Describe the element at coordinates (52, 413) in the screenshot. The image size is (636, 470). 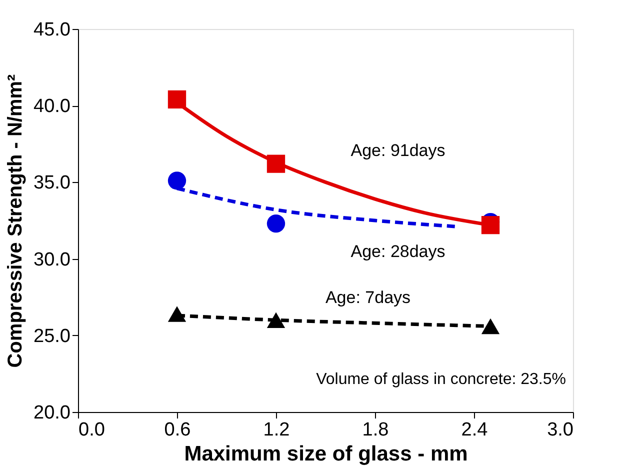
I see `y-tick-label: 20.0` at that location.